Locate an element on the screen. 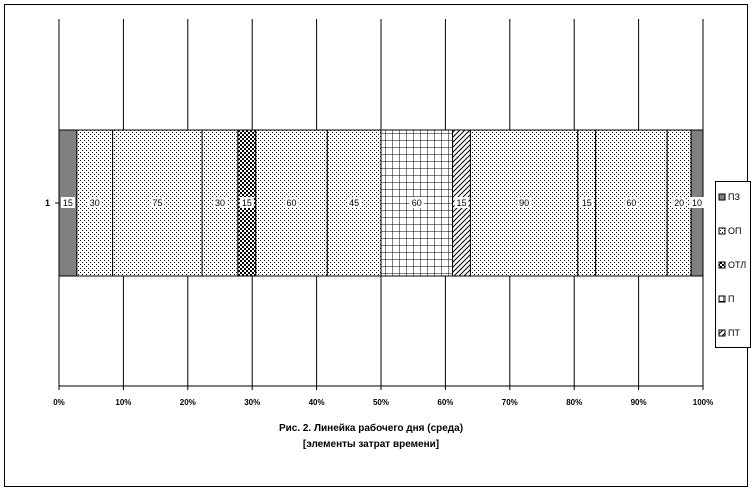 This screenshot has height=491, width=753. x-tick-label: 20% is located at coordinates (188, 402).